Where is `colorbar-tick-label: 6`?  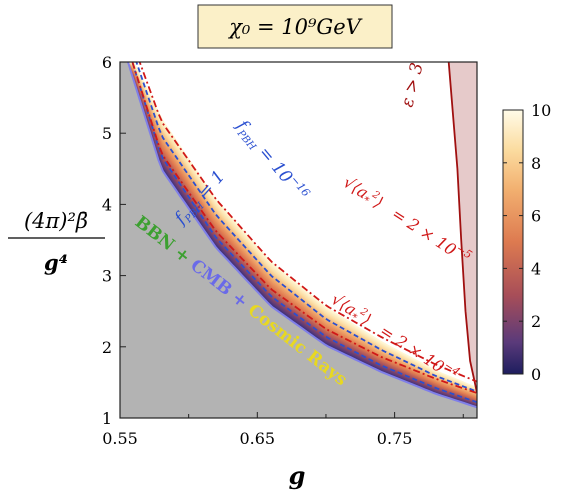
colorbar-tick-label: 6 is located at coordinates (536, 216).